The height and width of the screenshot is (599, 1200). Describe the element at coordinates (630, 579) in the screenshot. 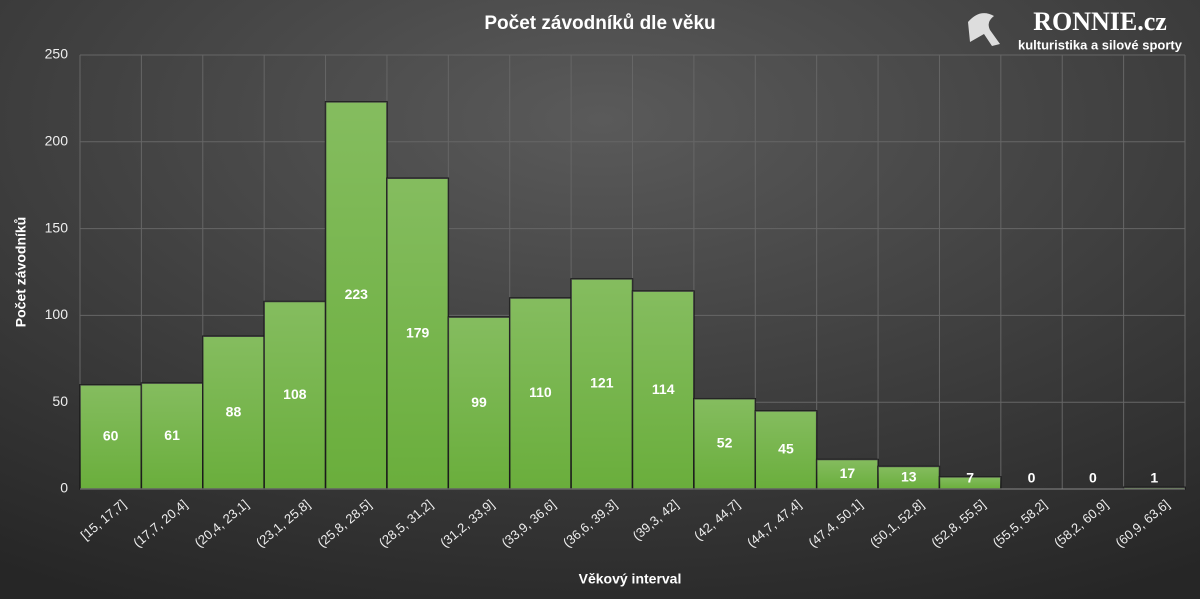

I see `x-axis-label: Věkový interval` at that location.